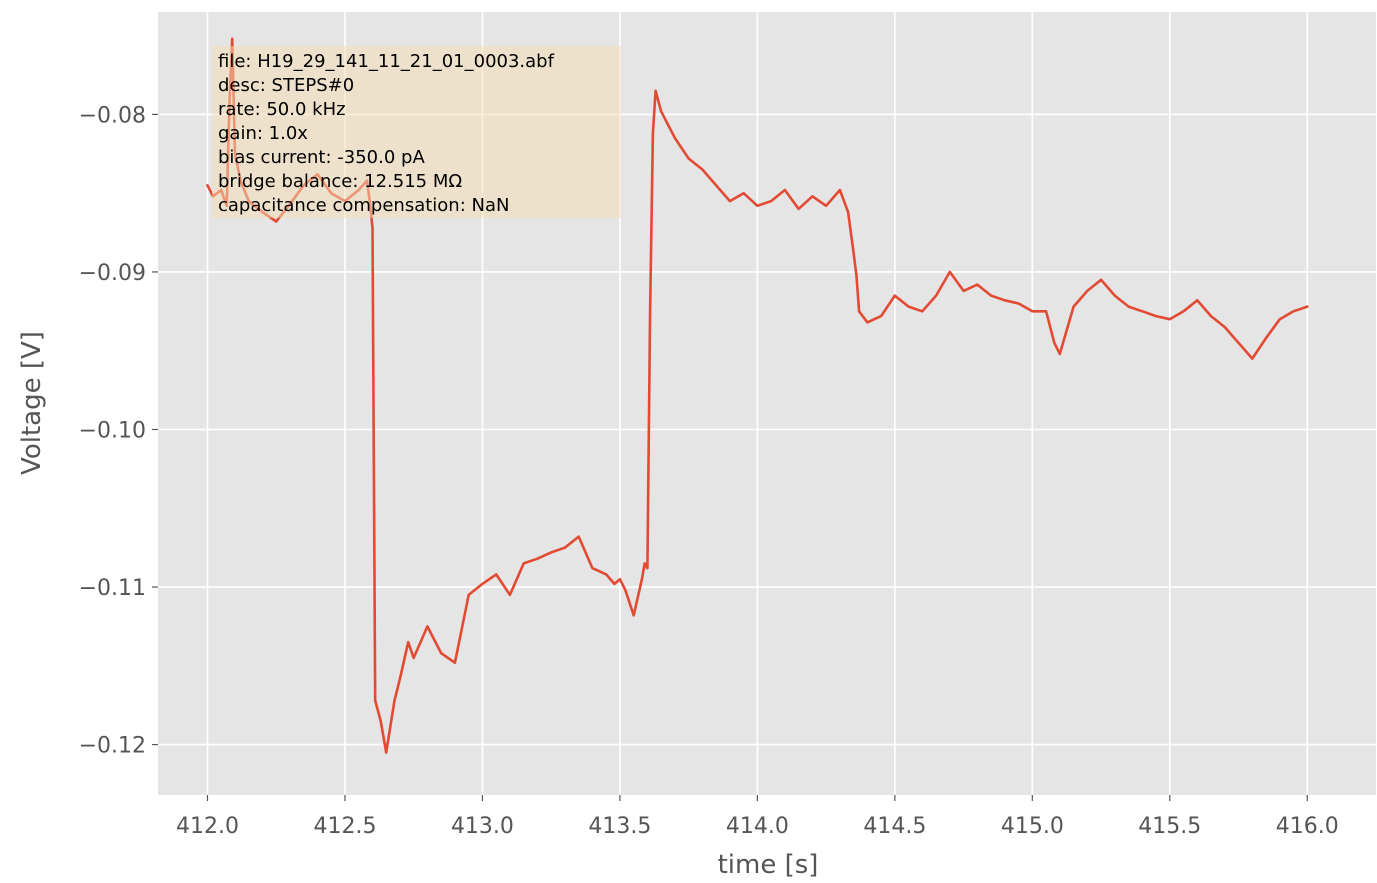 This screenshot has width=1377, height=883. Describe the element at coordinates (386, 61) in the screenshot. I see `info-line: file: H19_29_141_11_21_01_0003.abf` at that location.